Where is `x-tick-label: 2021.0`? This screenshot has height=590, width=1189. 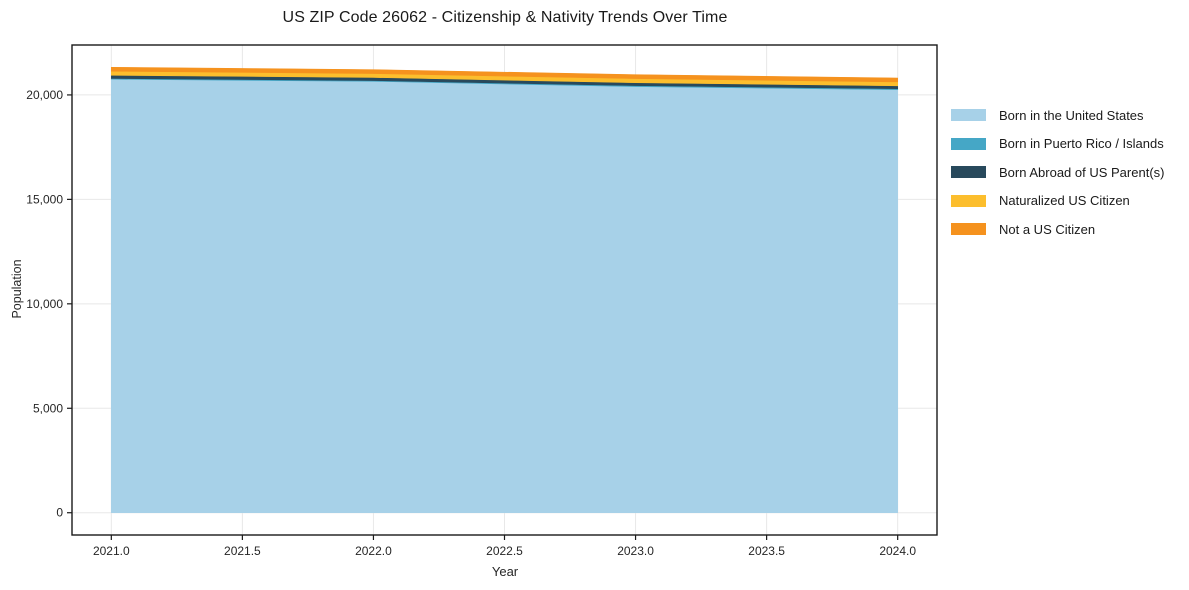
x-tick-label: 2021.0 is located at coordinates (111, 551).